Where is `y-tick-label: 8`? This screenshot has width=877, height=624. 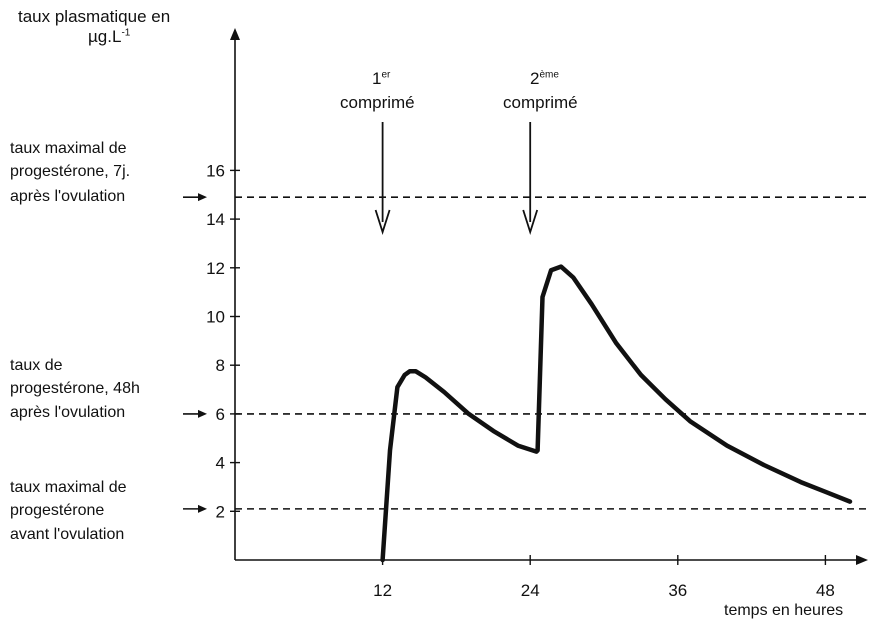 y-tick-label: 8 is located at coordinates (220, 365).